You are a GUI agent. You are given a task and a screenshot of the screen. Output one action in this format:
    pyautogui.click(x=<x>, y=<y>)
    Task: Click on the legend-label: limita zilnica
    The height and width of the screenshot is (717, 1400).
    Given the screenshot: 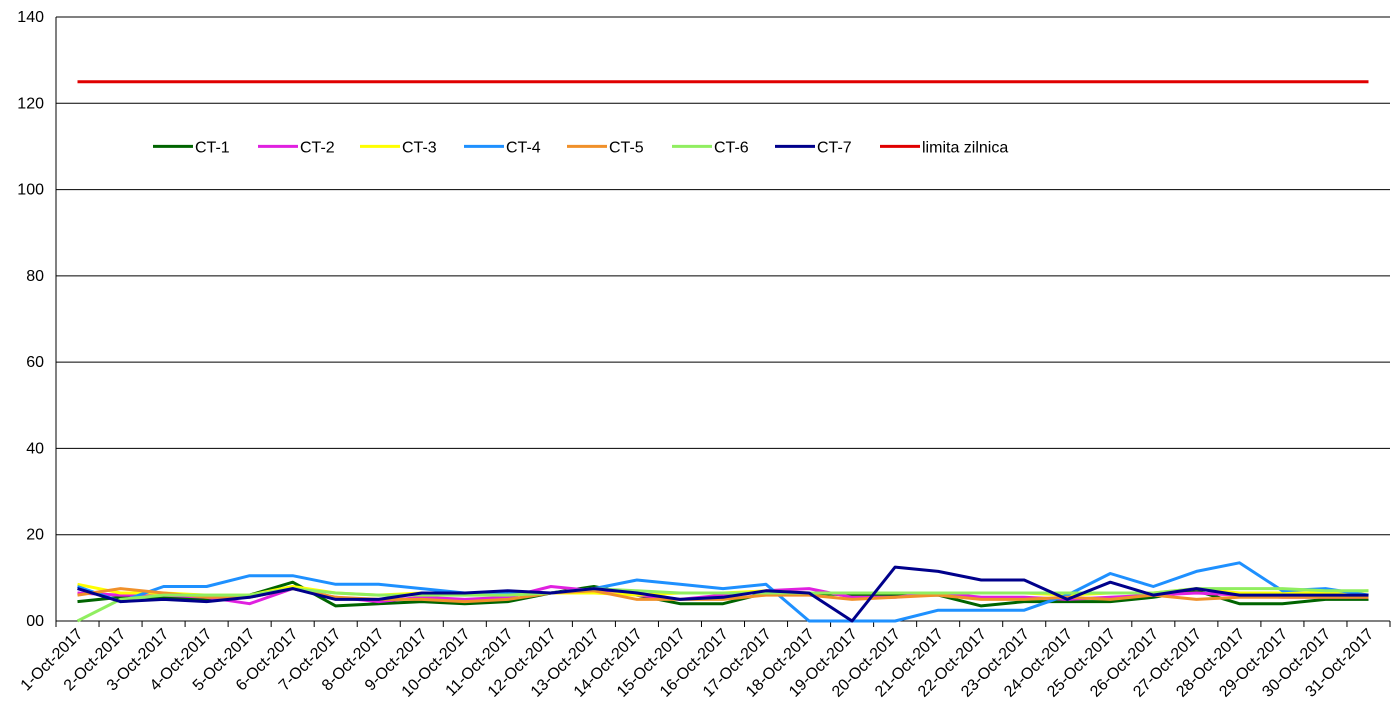 What is the action you would take?
    pyautogui.click(x=965, y=147)
    